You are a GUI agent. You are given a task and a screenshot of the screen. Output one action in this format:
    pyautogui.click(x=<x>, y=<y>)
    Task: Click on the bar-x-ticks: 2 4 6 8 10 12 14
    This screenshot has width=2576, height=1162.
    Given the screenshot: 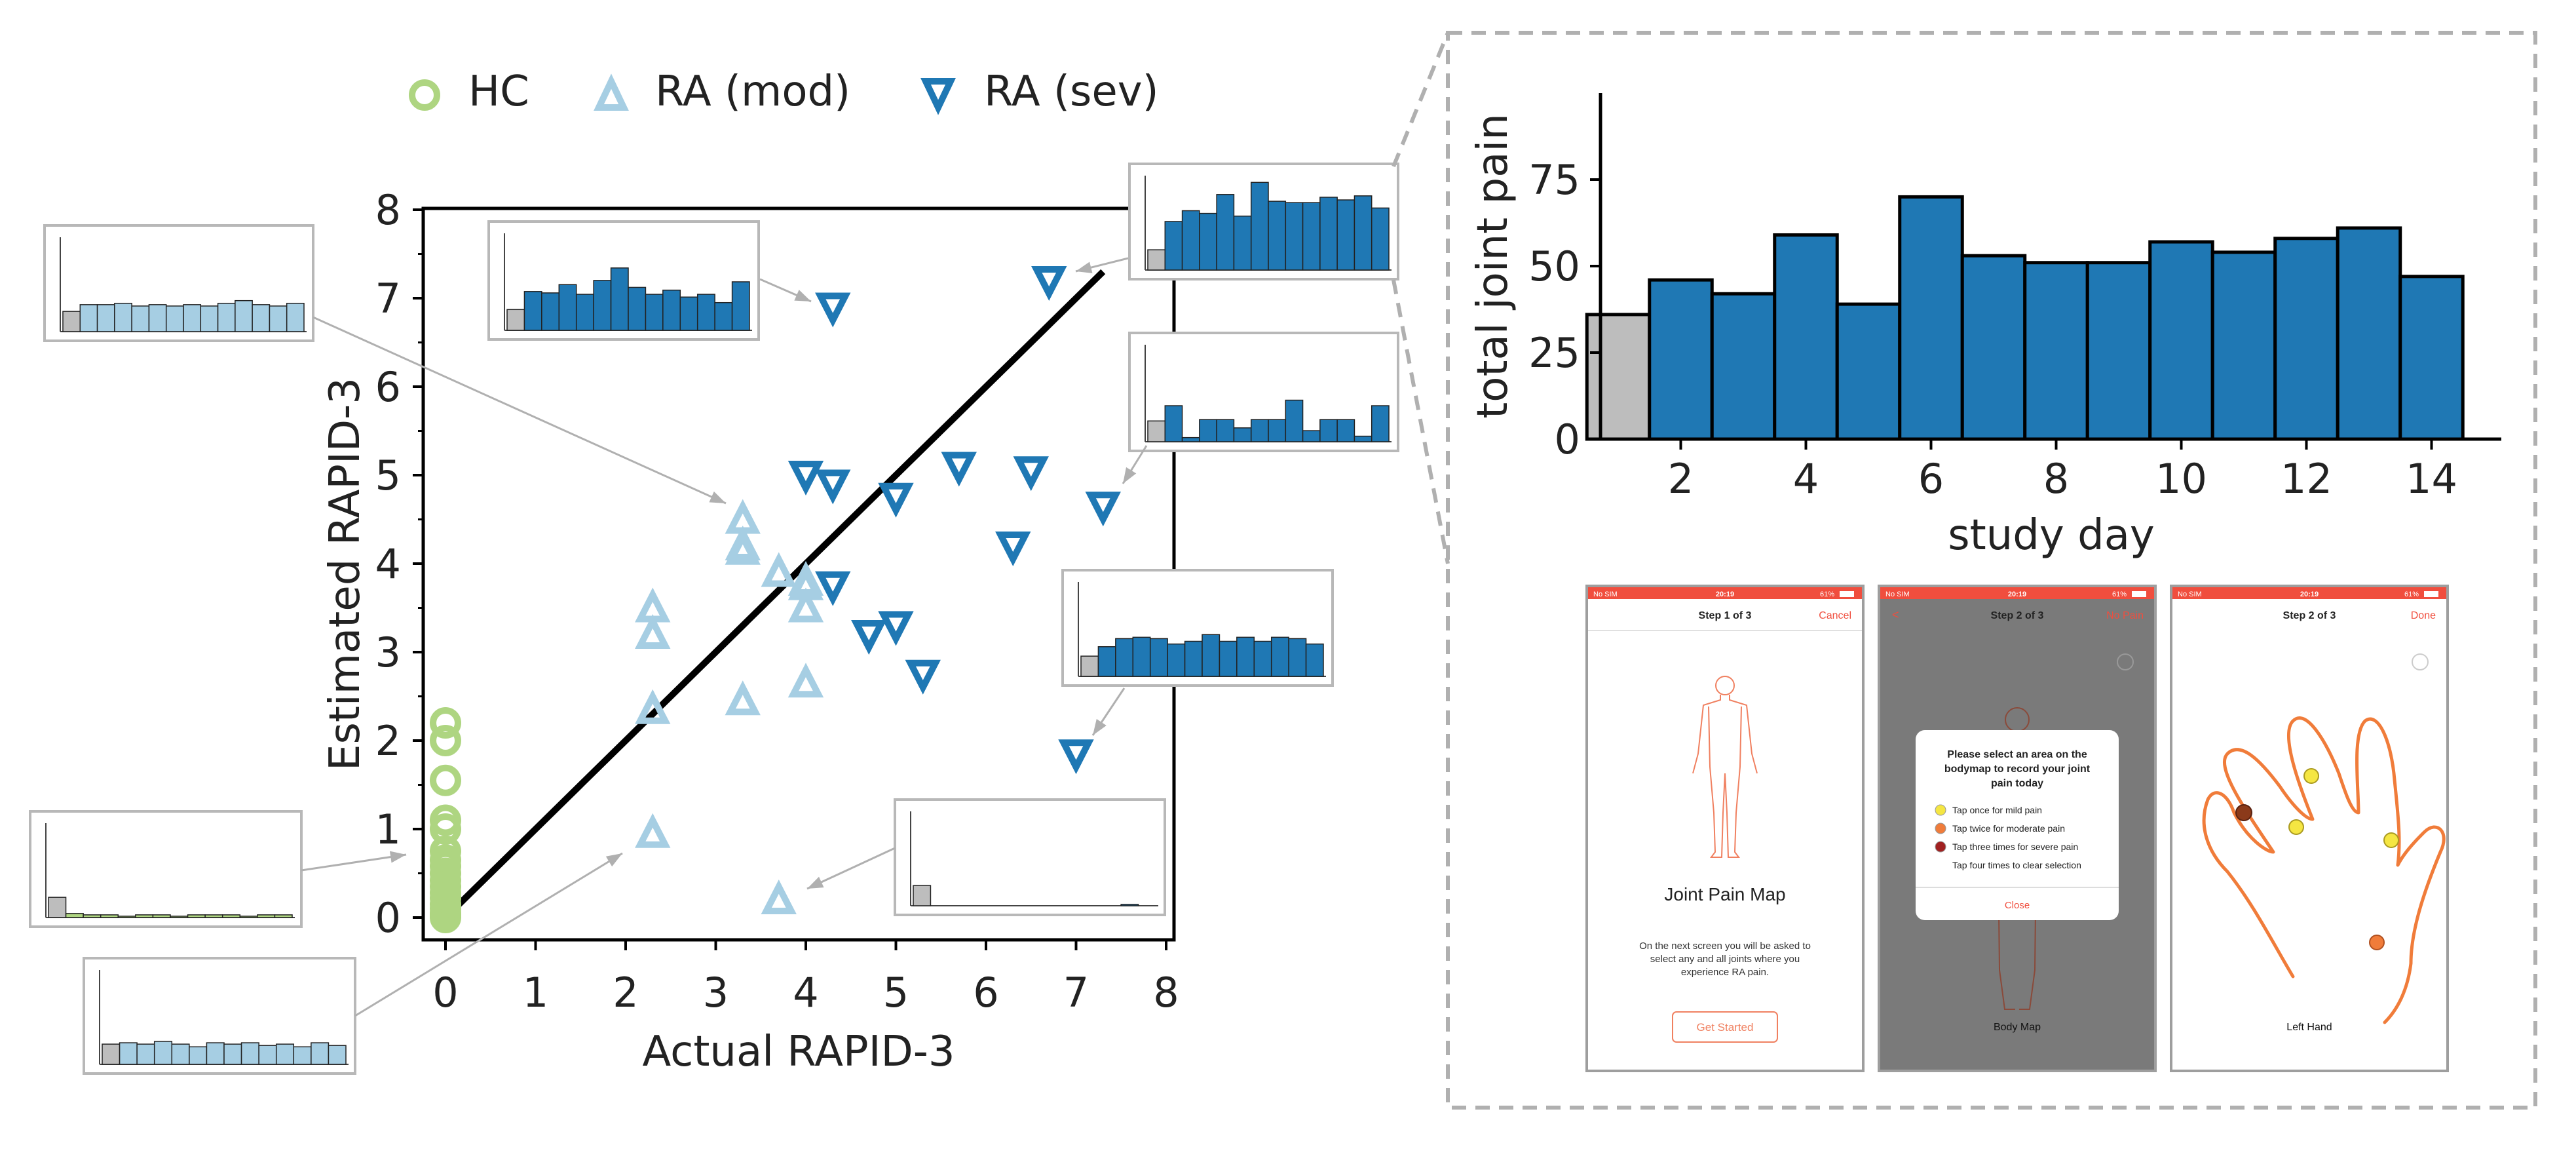 What is the action you would take?
    pyautogui.click(x=2062, y=471)
    